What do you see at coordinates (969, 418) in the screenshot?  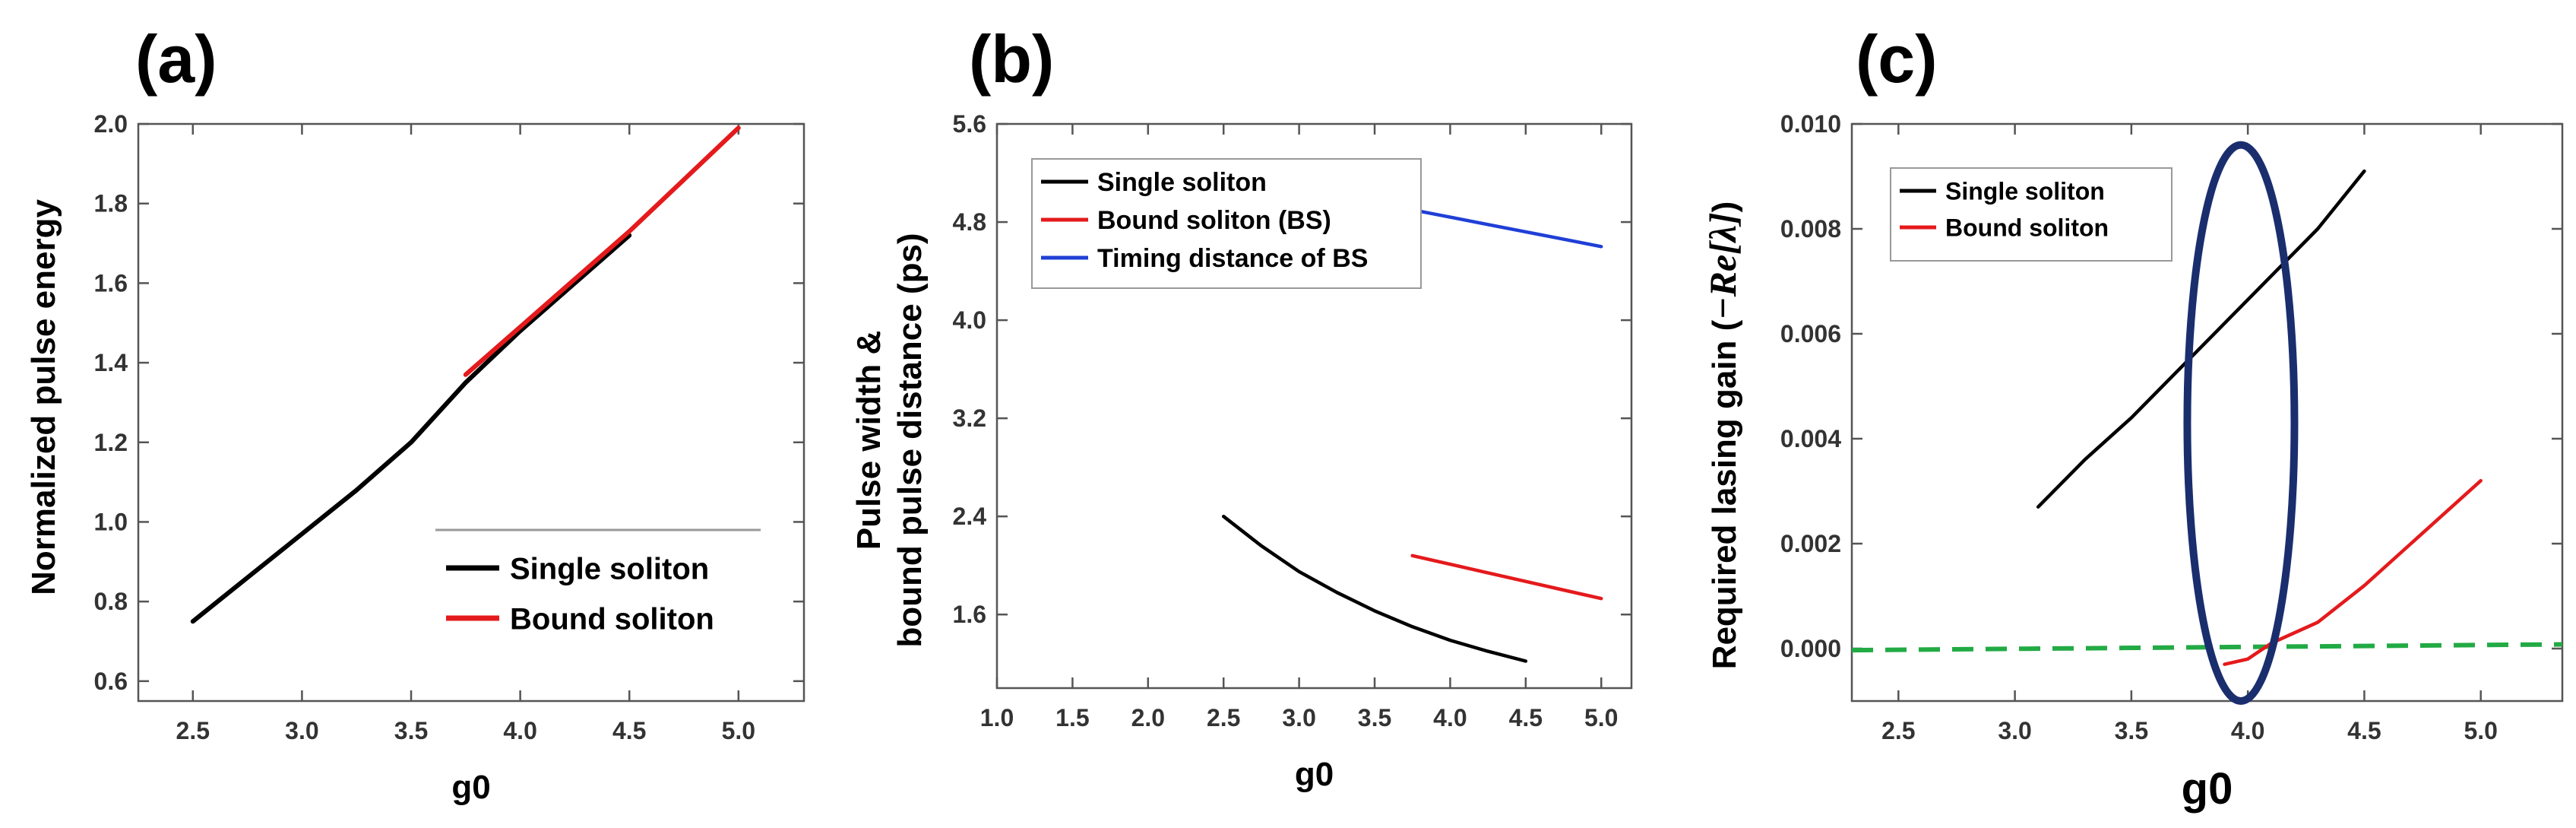 I see `y-tick-label: 3.2` at bounding box center [969, 418].